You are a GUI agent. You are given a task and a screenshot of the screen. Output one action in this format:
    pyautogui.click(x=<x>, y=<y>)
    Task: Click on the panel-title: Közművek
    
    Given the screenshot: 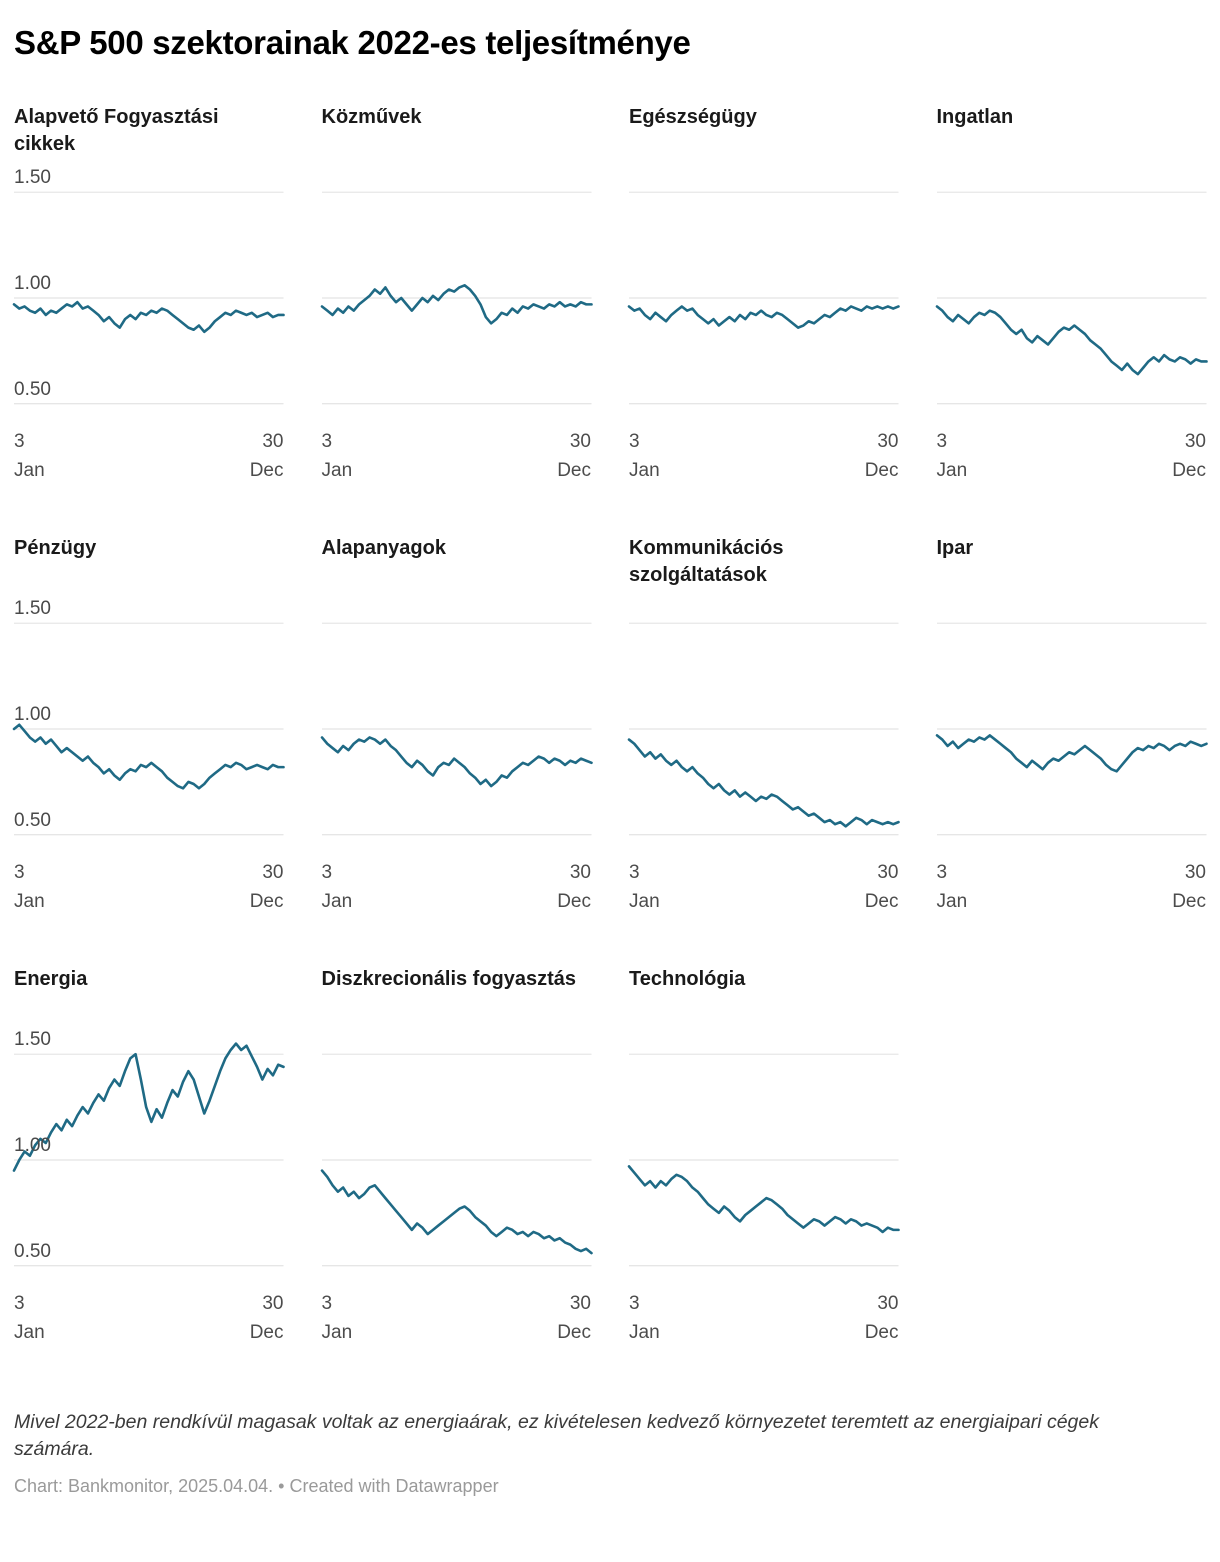 What is the action you would take?
    pyautogui.click(x=371, y=117)
    